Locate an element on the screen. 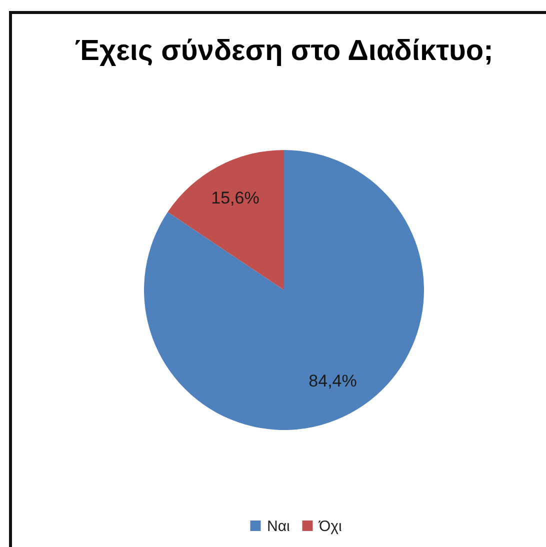 This screenshot has height=547, width=546. pie-slice is located at coordinates (226, 220).